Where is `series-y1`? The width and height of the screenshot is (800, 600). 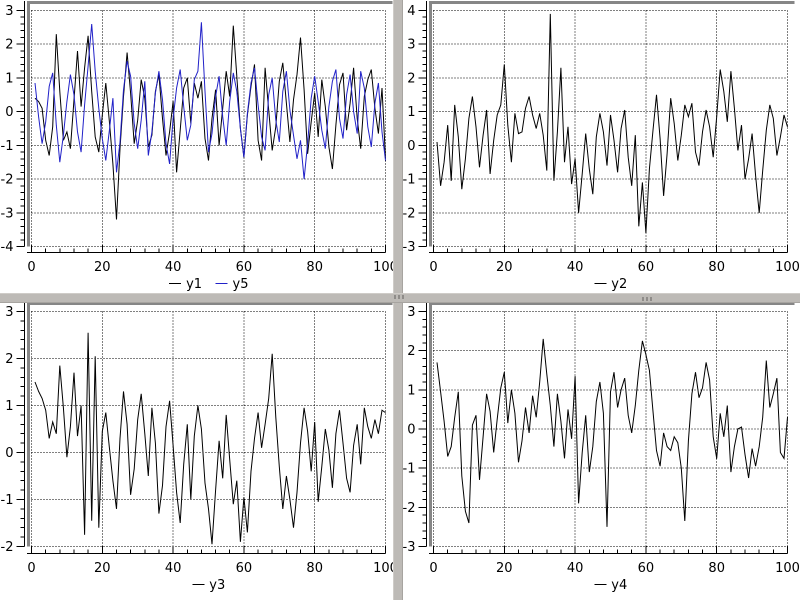 series-y1 is located at coordinates (210, 122).